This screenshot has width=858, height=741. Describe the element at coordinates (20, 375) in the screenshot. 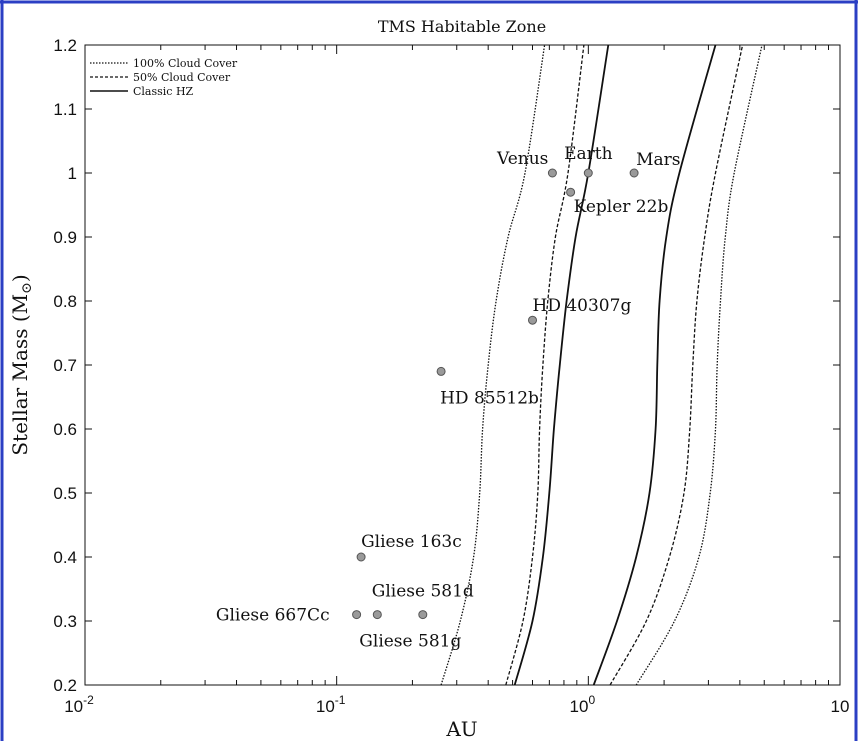

I see `y-axis-title-text: Stellar Mass (M` at that location.